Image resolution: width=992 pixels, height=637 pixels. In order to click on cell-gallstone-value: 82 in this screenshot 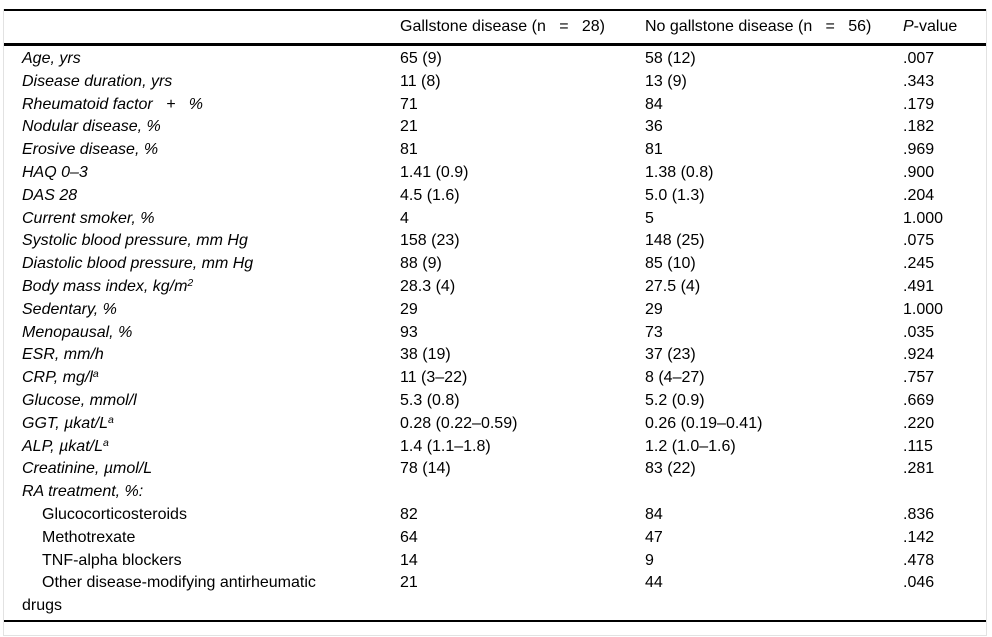, I will do `click(409, 514)`.